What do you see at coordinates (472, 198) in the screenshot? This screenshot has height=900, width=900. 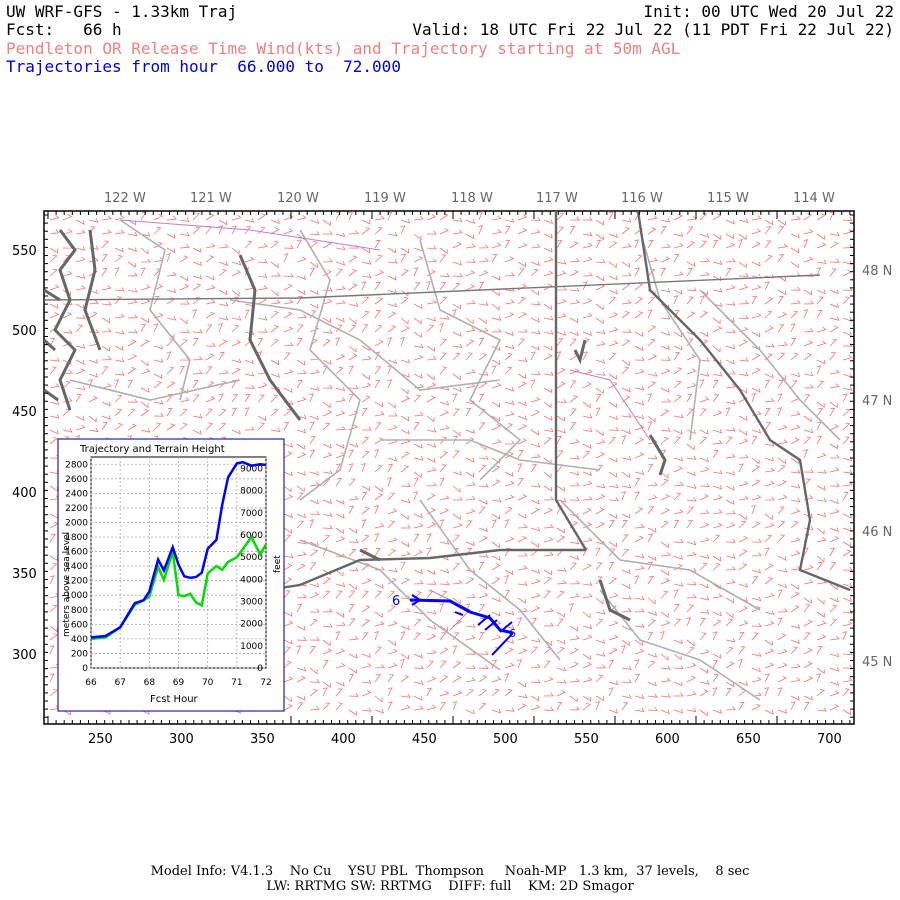 I see `lon-label: 118 W` at bounding box center [472, 198].